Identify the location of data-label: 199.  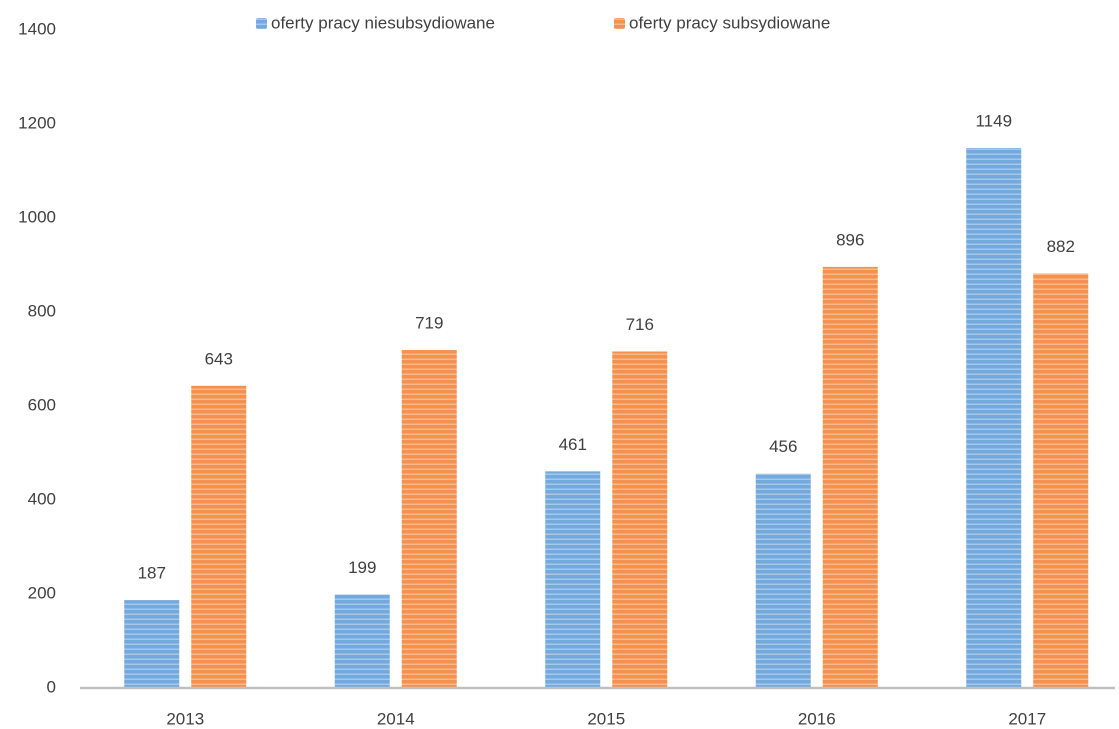
(362, 567).